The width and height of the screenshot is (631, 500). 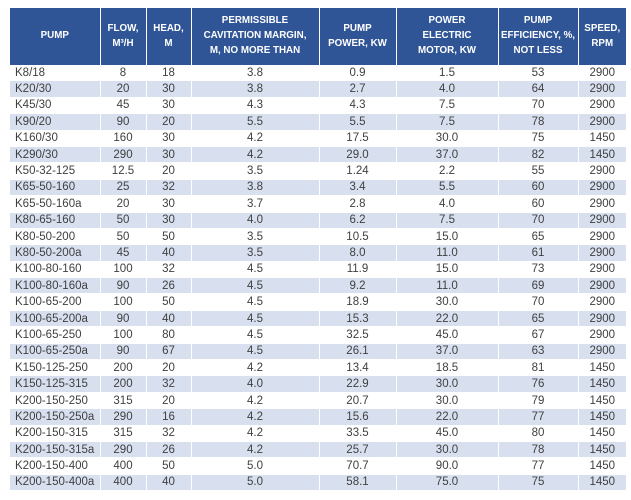 I want to click on cell-pump-power: 1.24, so click(x=357, y=171).